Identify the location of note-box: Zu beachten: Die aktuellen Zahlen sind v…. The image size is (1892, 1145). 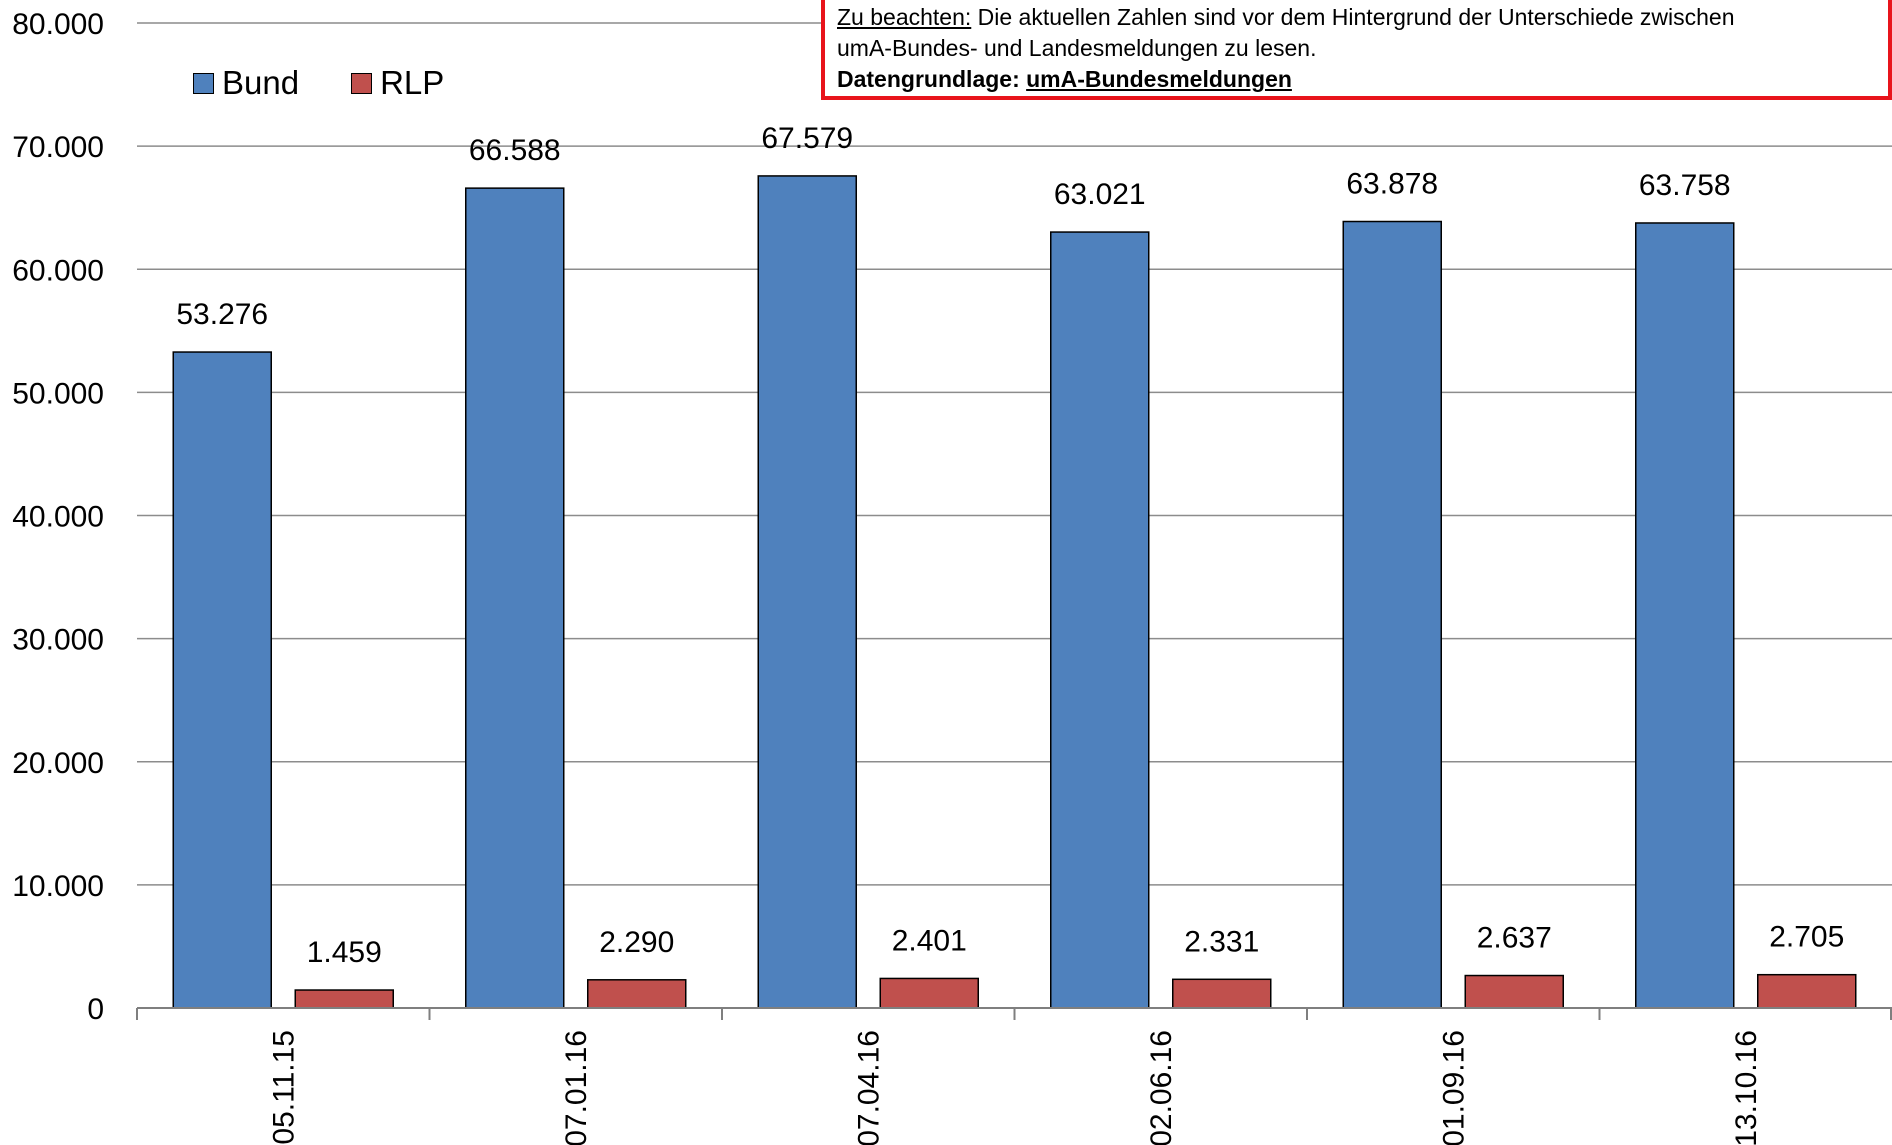
(1356, 50).